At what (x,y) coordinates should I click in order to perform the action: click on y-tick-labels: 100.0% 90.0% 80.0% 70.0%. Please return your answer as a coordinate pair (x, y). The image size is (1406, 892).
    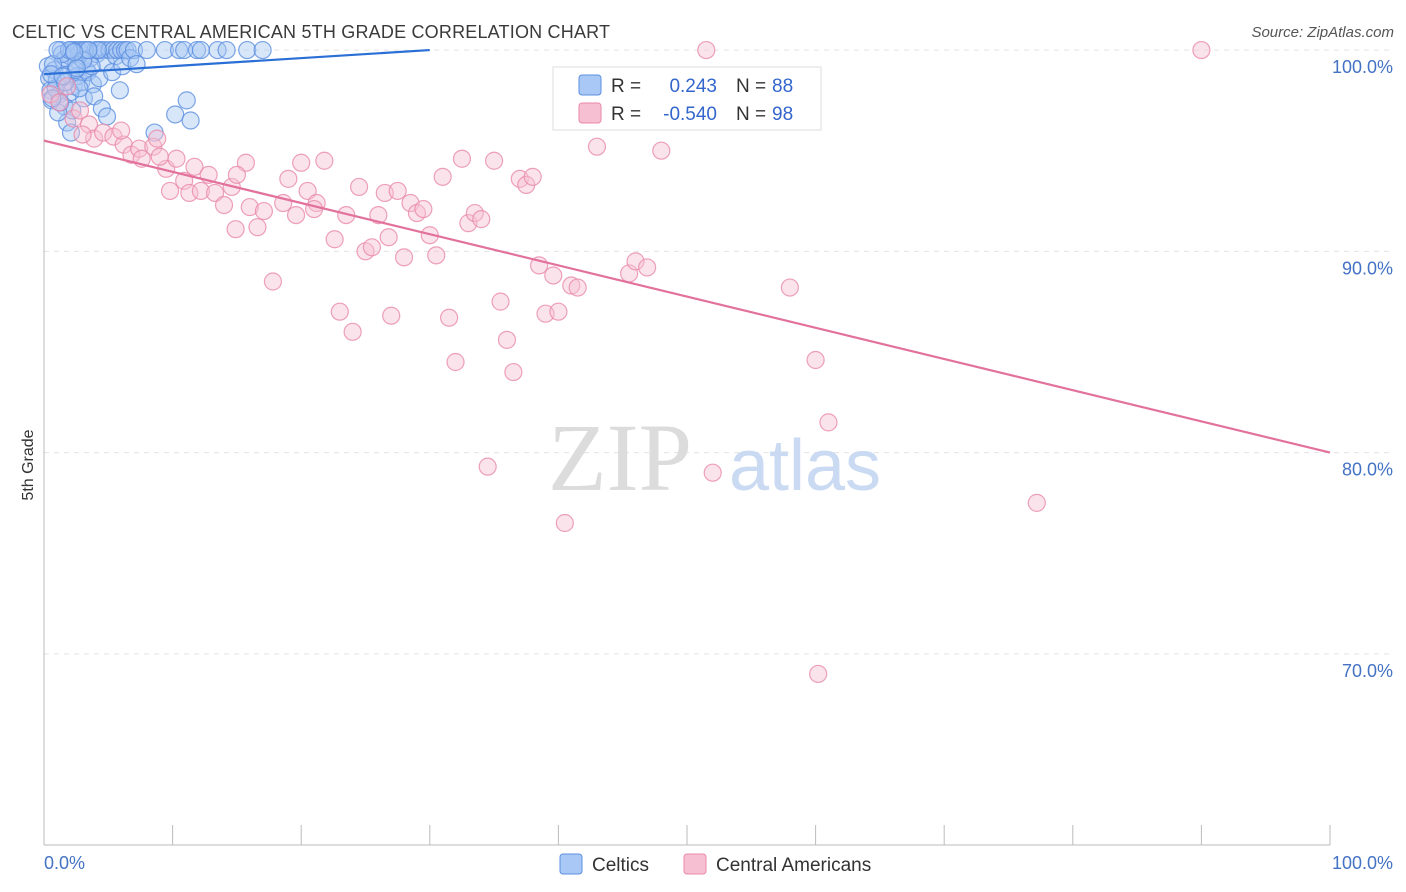
    Looking at the image, I should click on (1362, 369).